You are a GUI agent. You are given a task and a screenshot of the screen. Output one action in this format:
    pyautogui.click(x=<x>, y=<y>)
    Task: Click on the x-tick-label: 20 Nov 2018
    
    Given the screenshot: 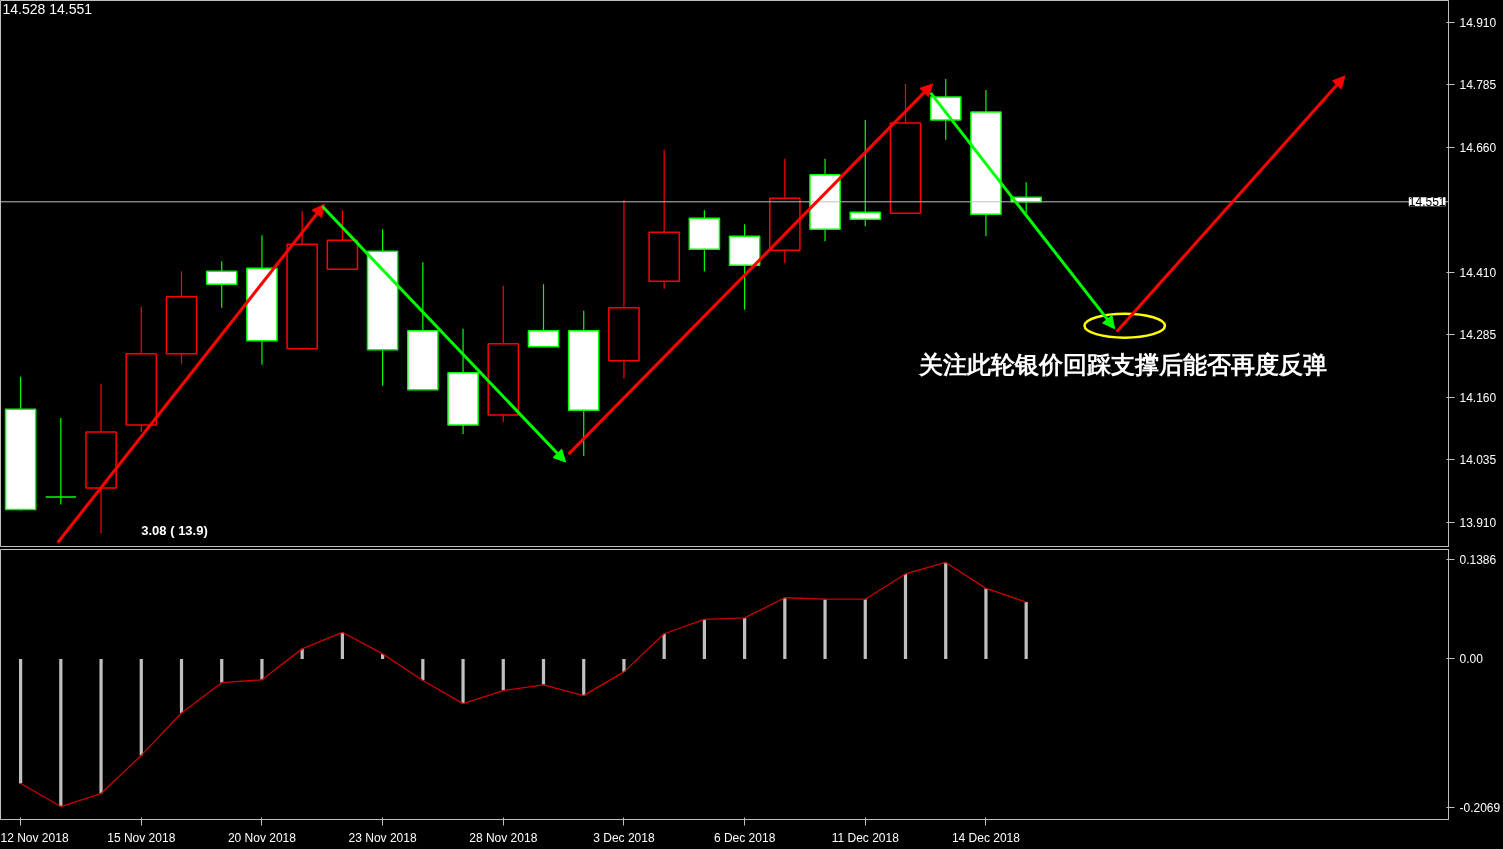 What is the action you would take?
    pyautogui.click(x=262, y=837)
    